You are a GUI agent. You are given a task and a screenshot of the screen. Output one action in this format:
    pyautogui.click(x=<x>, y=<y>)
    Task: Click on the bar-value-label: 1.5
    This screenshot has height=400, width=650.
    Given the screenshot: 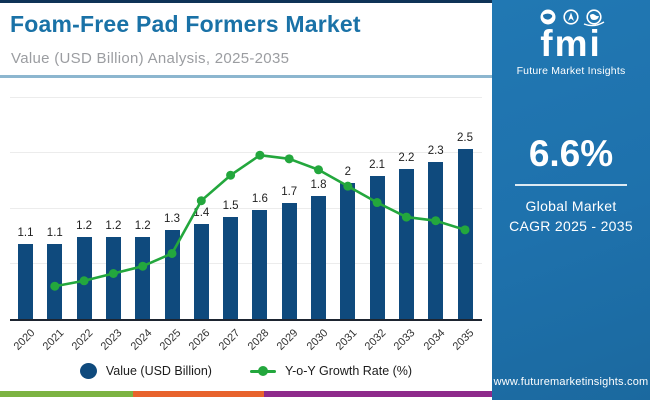 What is the action you would take?
    pyautogui.click(x=230, y=205)
    